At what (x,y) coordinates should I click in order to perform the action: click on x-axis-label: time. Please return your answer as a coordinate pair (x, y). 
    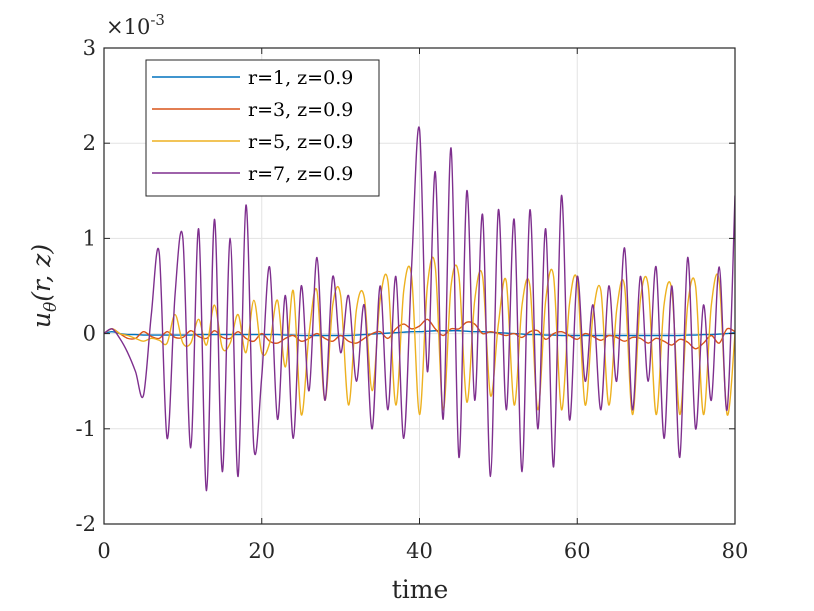
    Looking at the image, I should click on (420, 589).